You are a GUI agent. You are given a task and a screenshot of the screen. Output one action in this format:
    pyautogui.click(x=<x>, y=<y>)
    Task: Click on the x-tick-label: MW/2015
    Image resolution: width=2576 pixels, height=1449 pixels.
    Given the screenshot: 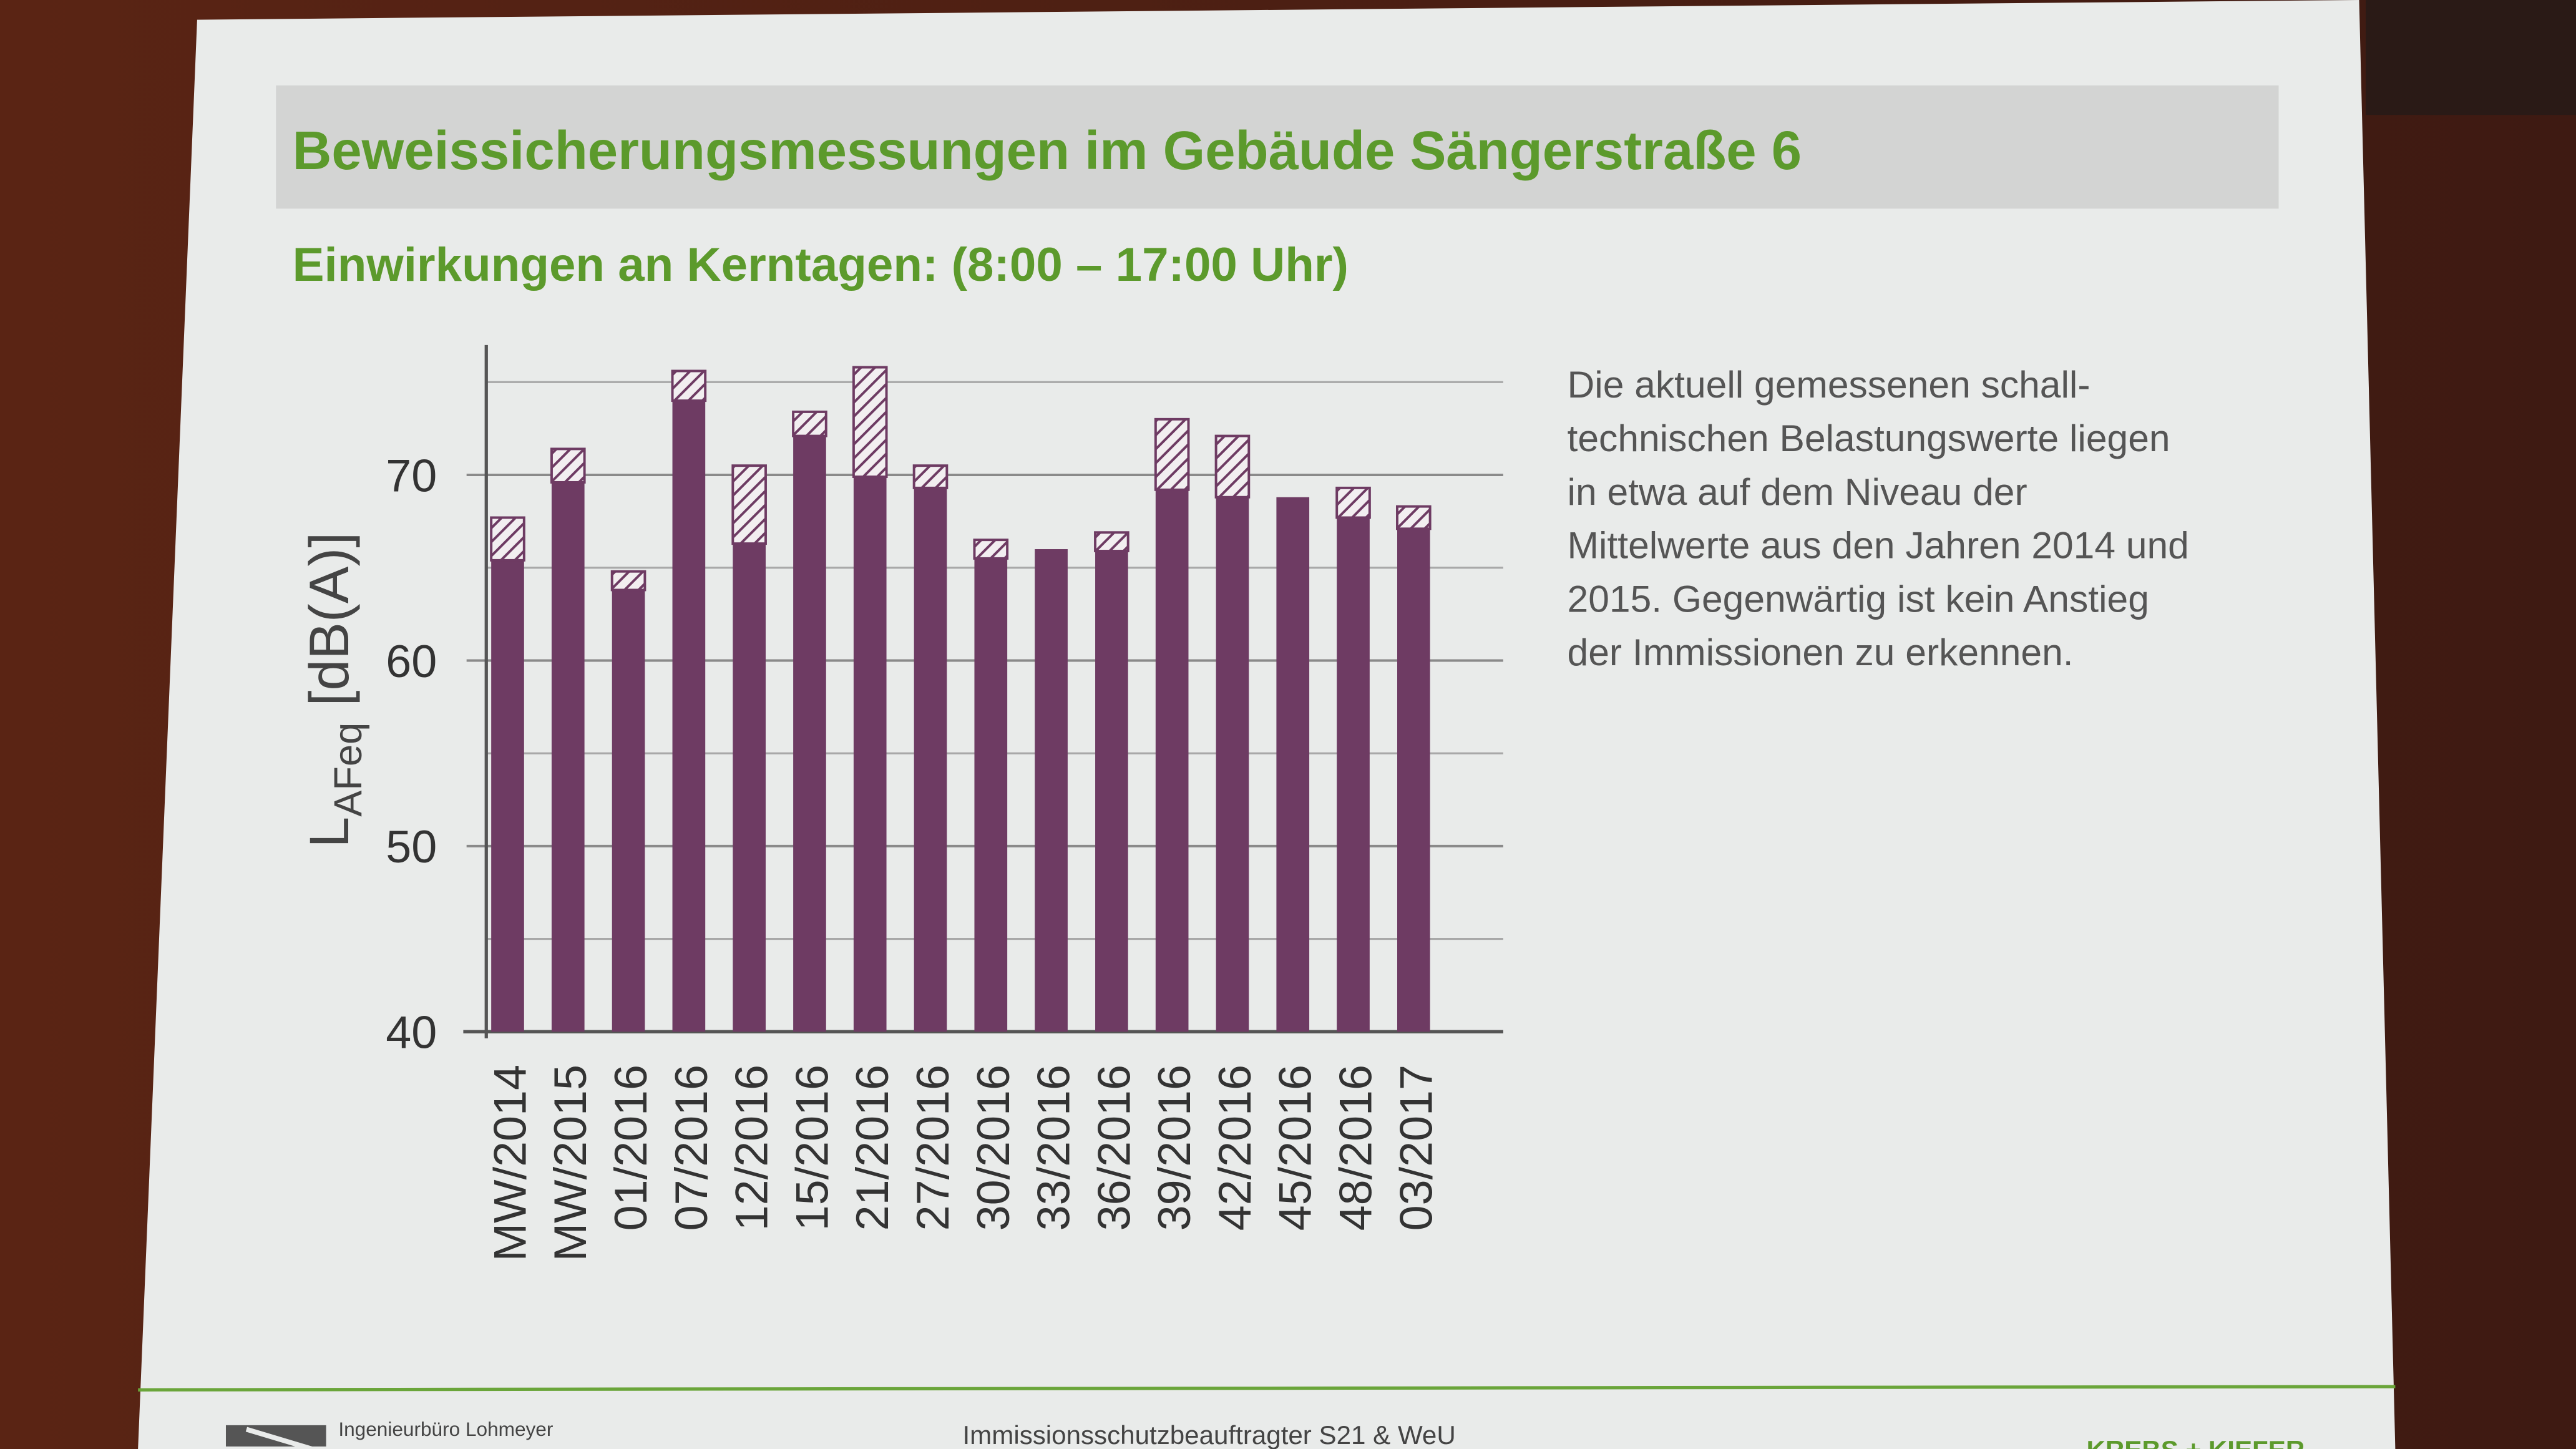 What is the action you would take?
    pyautogui.click(x=570, y=1163)
    